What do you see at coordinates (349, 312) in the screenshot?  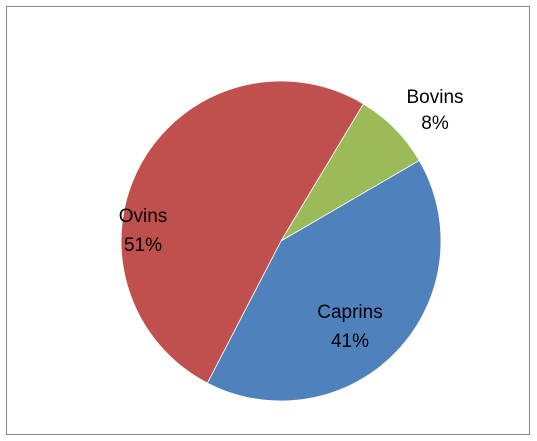 I see `slice-label-caprins: Caprins` at bounding box center [349, 312].